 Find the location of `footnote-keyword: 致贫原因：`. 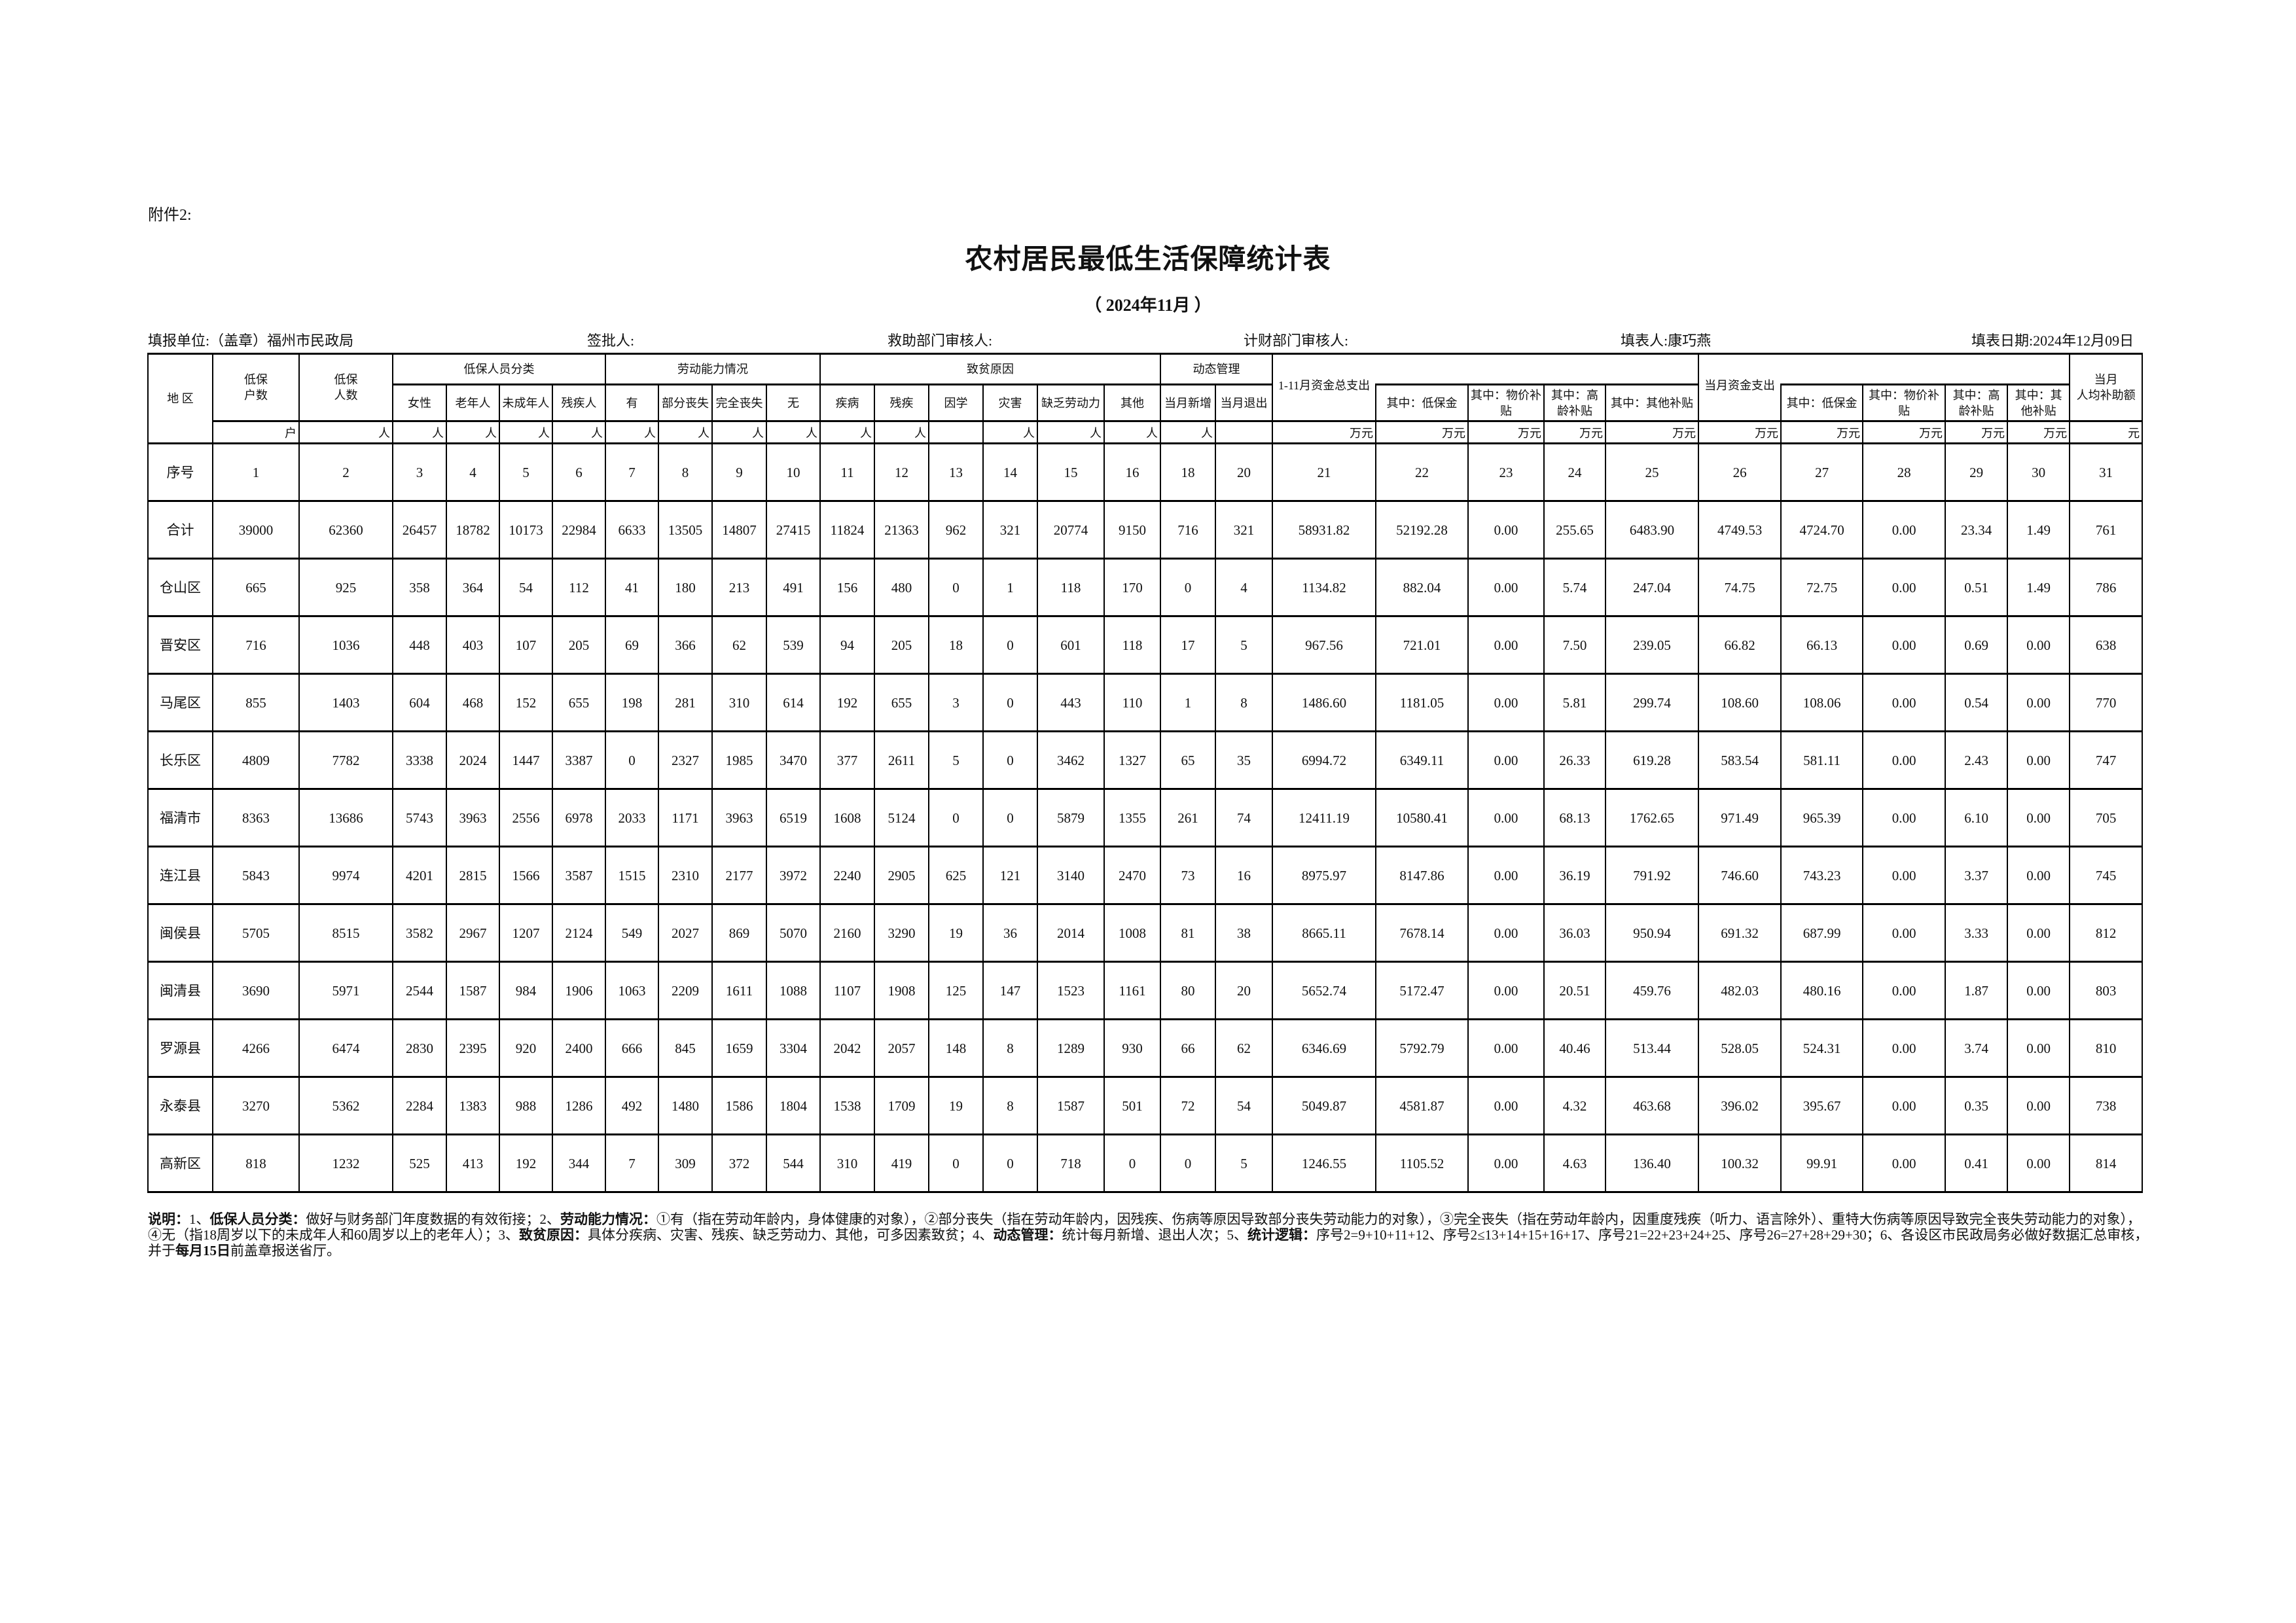

footnote-keyword: 致贫原因： is located at coordinates (553, 1235).